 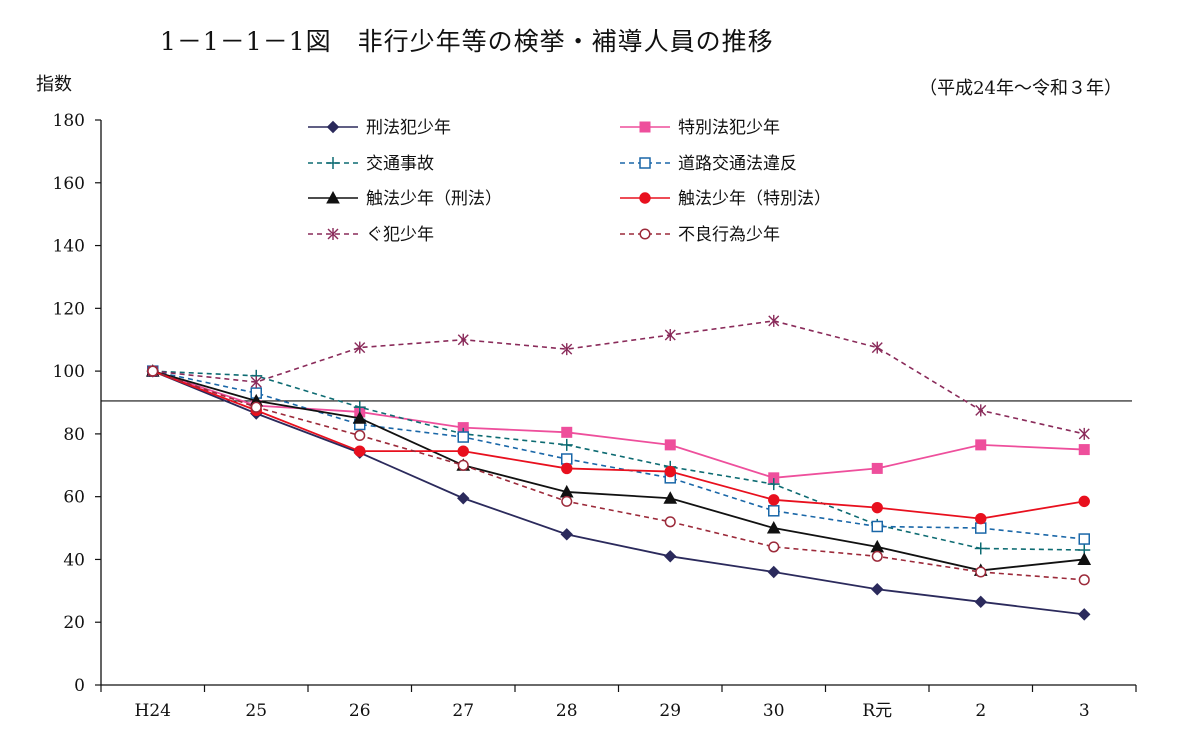 What do you see at coordinates (729, 128) in the screenshot?
I see `legend-label: 特別法犯少年` at bounding box center [729, 128].